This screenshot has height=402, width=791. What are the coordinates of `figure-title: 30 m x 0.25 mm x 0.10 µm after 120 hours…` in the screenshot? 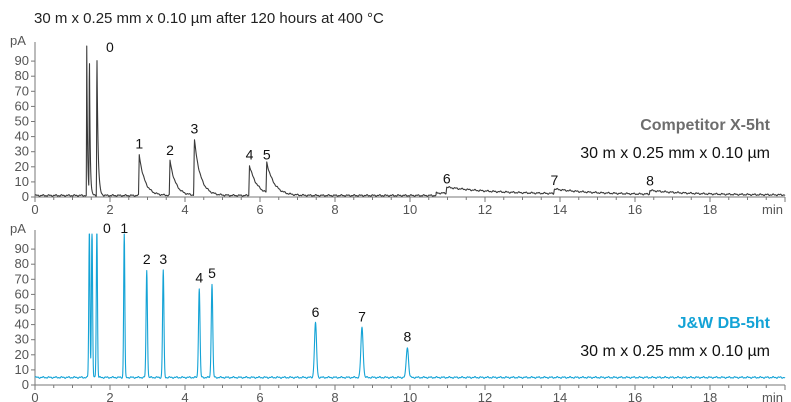 It's located at (209, 18).